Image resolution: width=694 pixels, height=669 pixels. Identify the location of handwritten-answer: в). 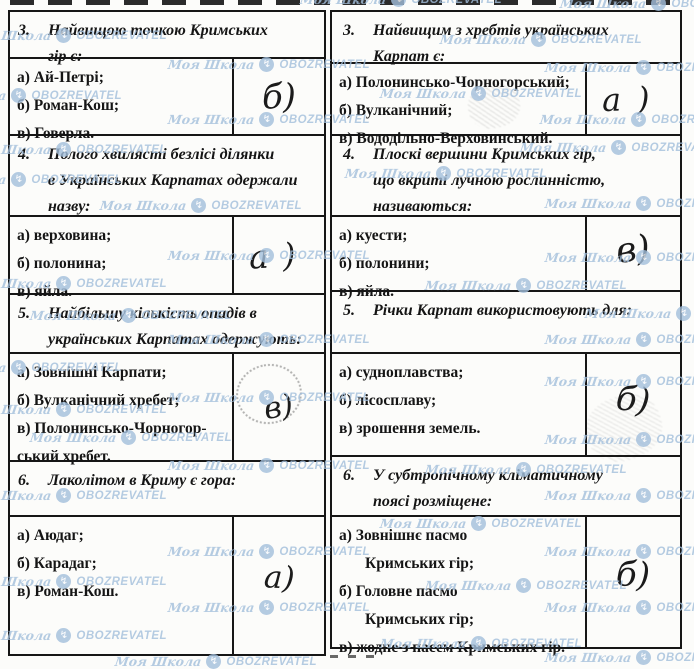
(633, 249).